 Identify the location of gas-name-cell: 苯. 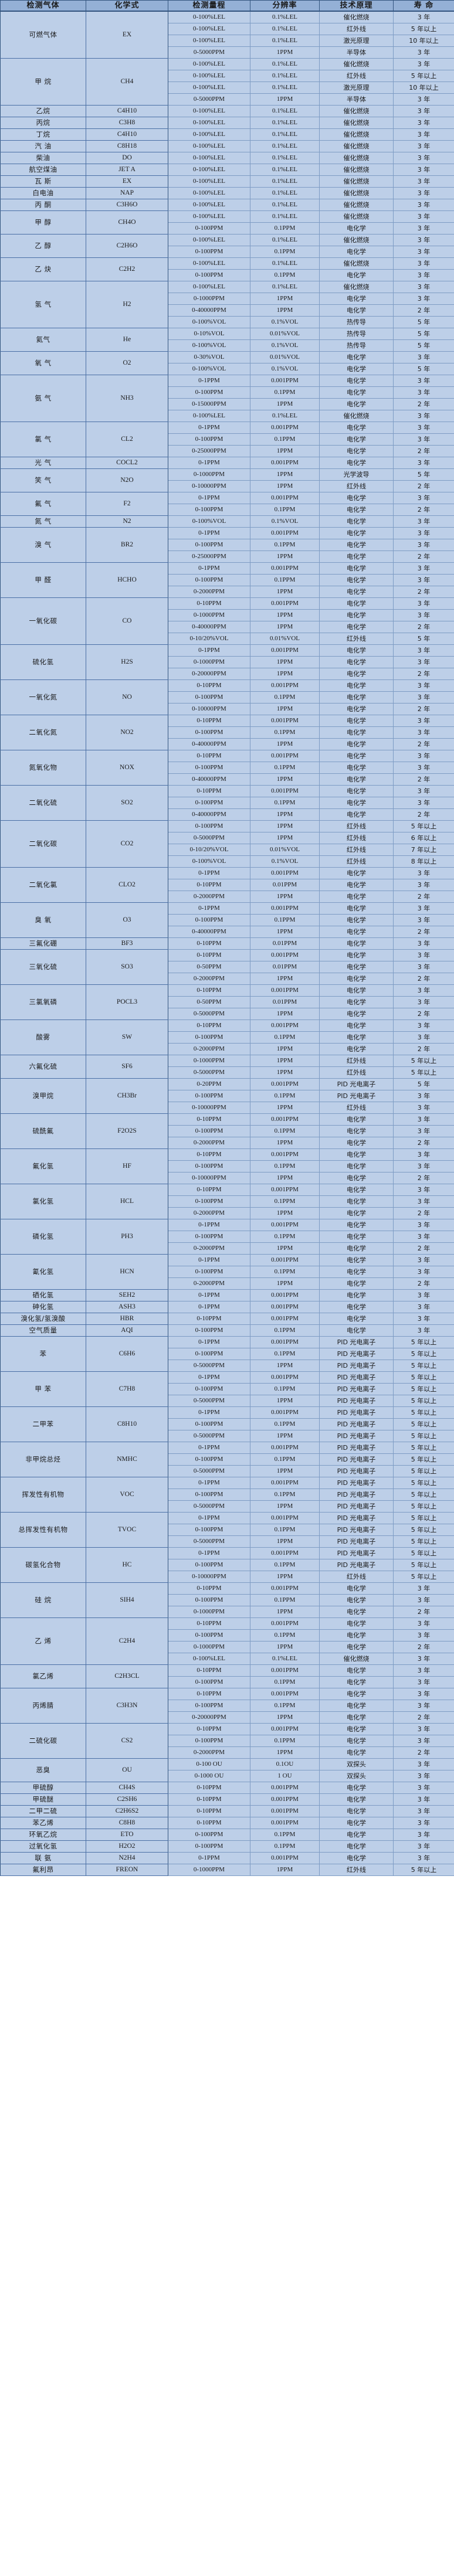
(43, 1354).